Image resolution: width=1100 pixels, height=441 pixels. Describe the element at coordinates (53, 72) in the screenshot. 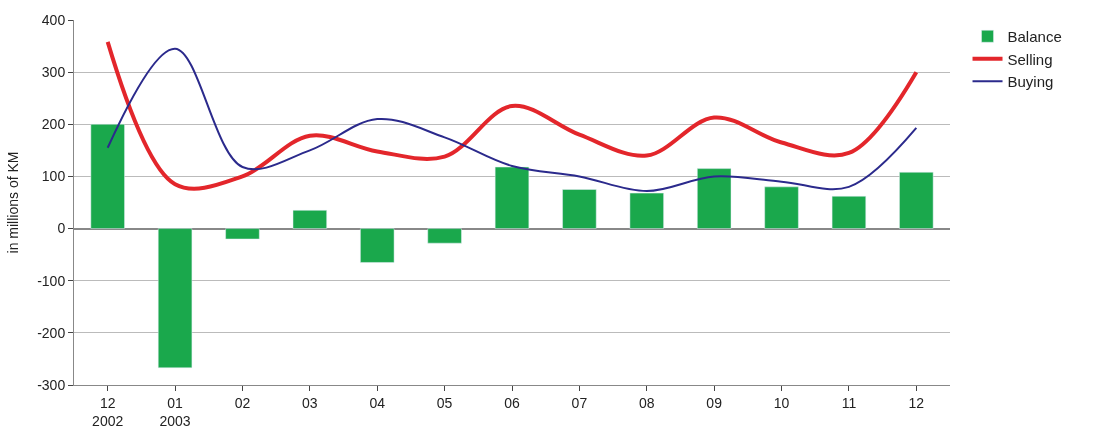

I see `y-tick-label: 300` at that location.